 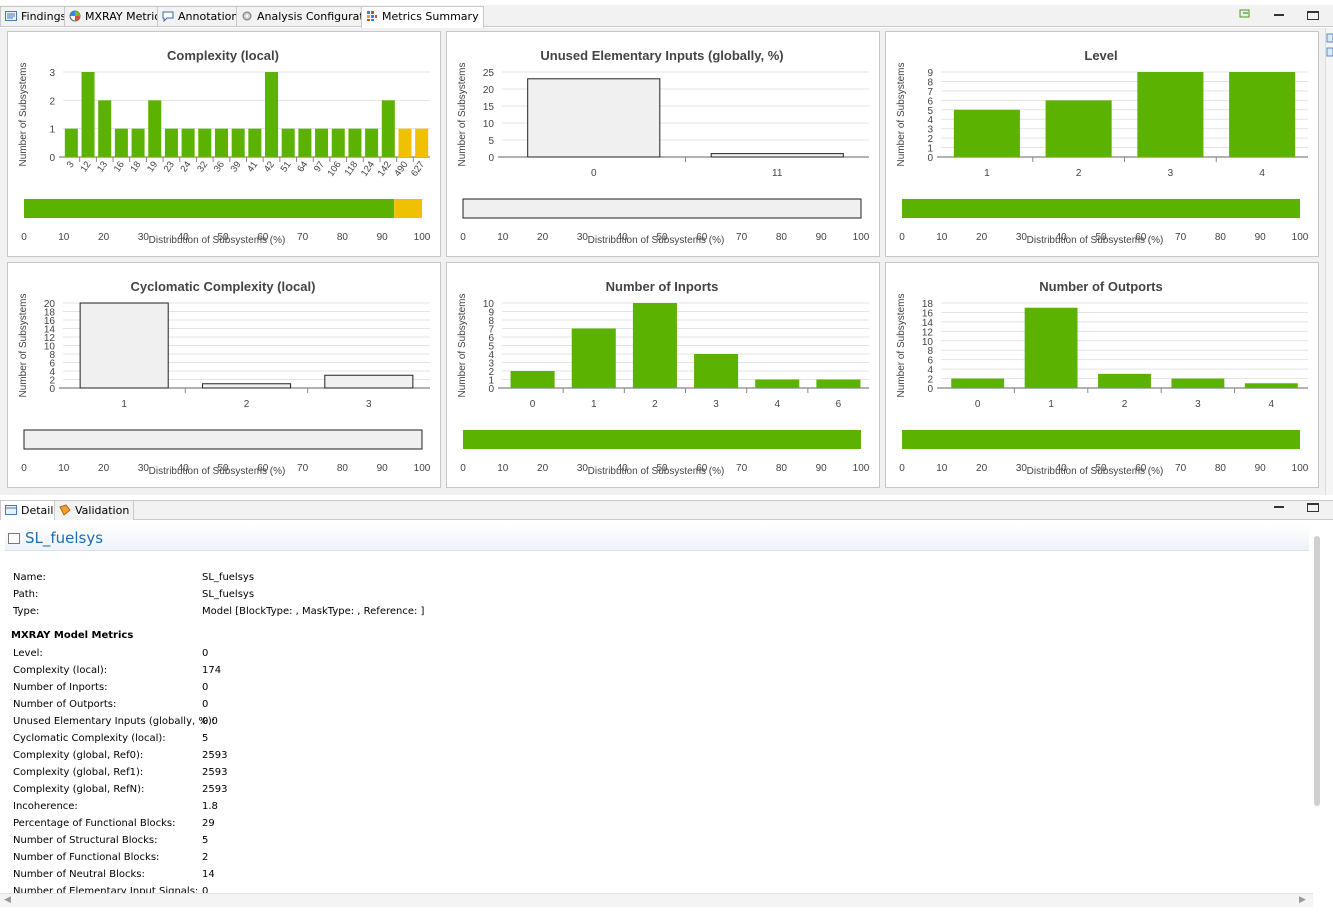 What do you see at coordinates (861, 468) in the screenshot?
I see `distribution-tick-label: 100` at bounding box center [861, 468].